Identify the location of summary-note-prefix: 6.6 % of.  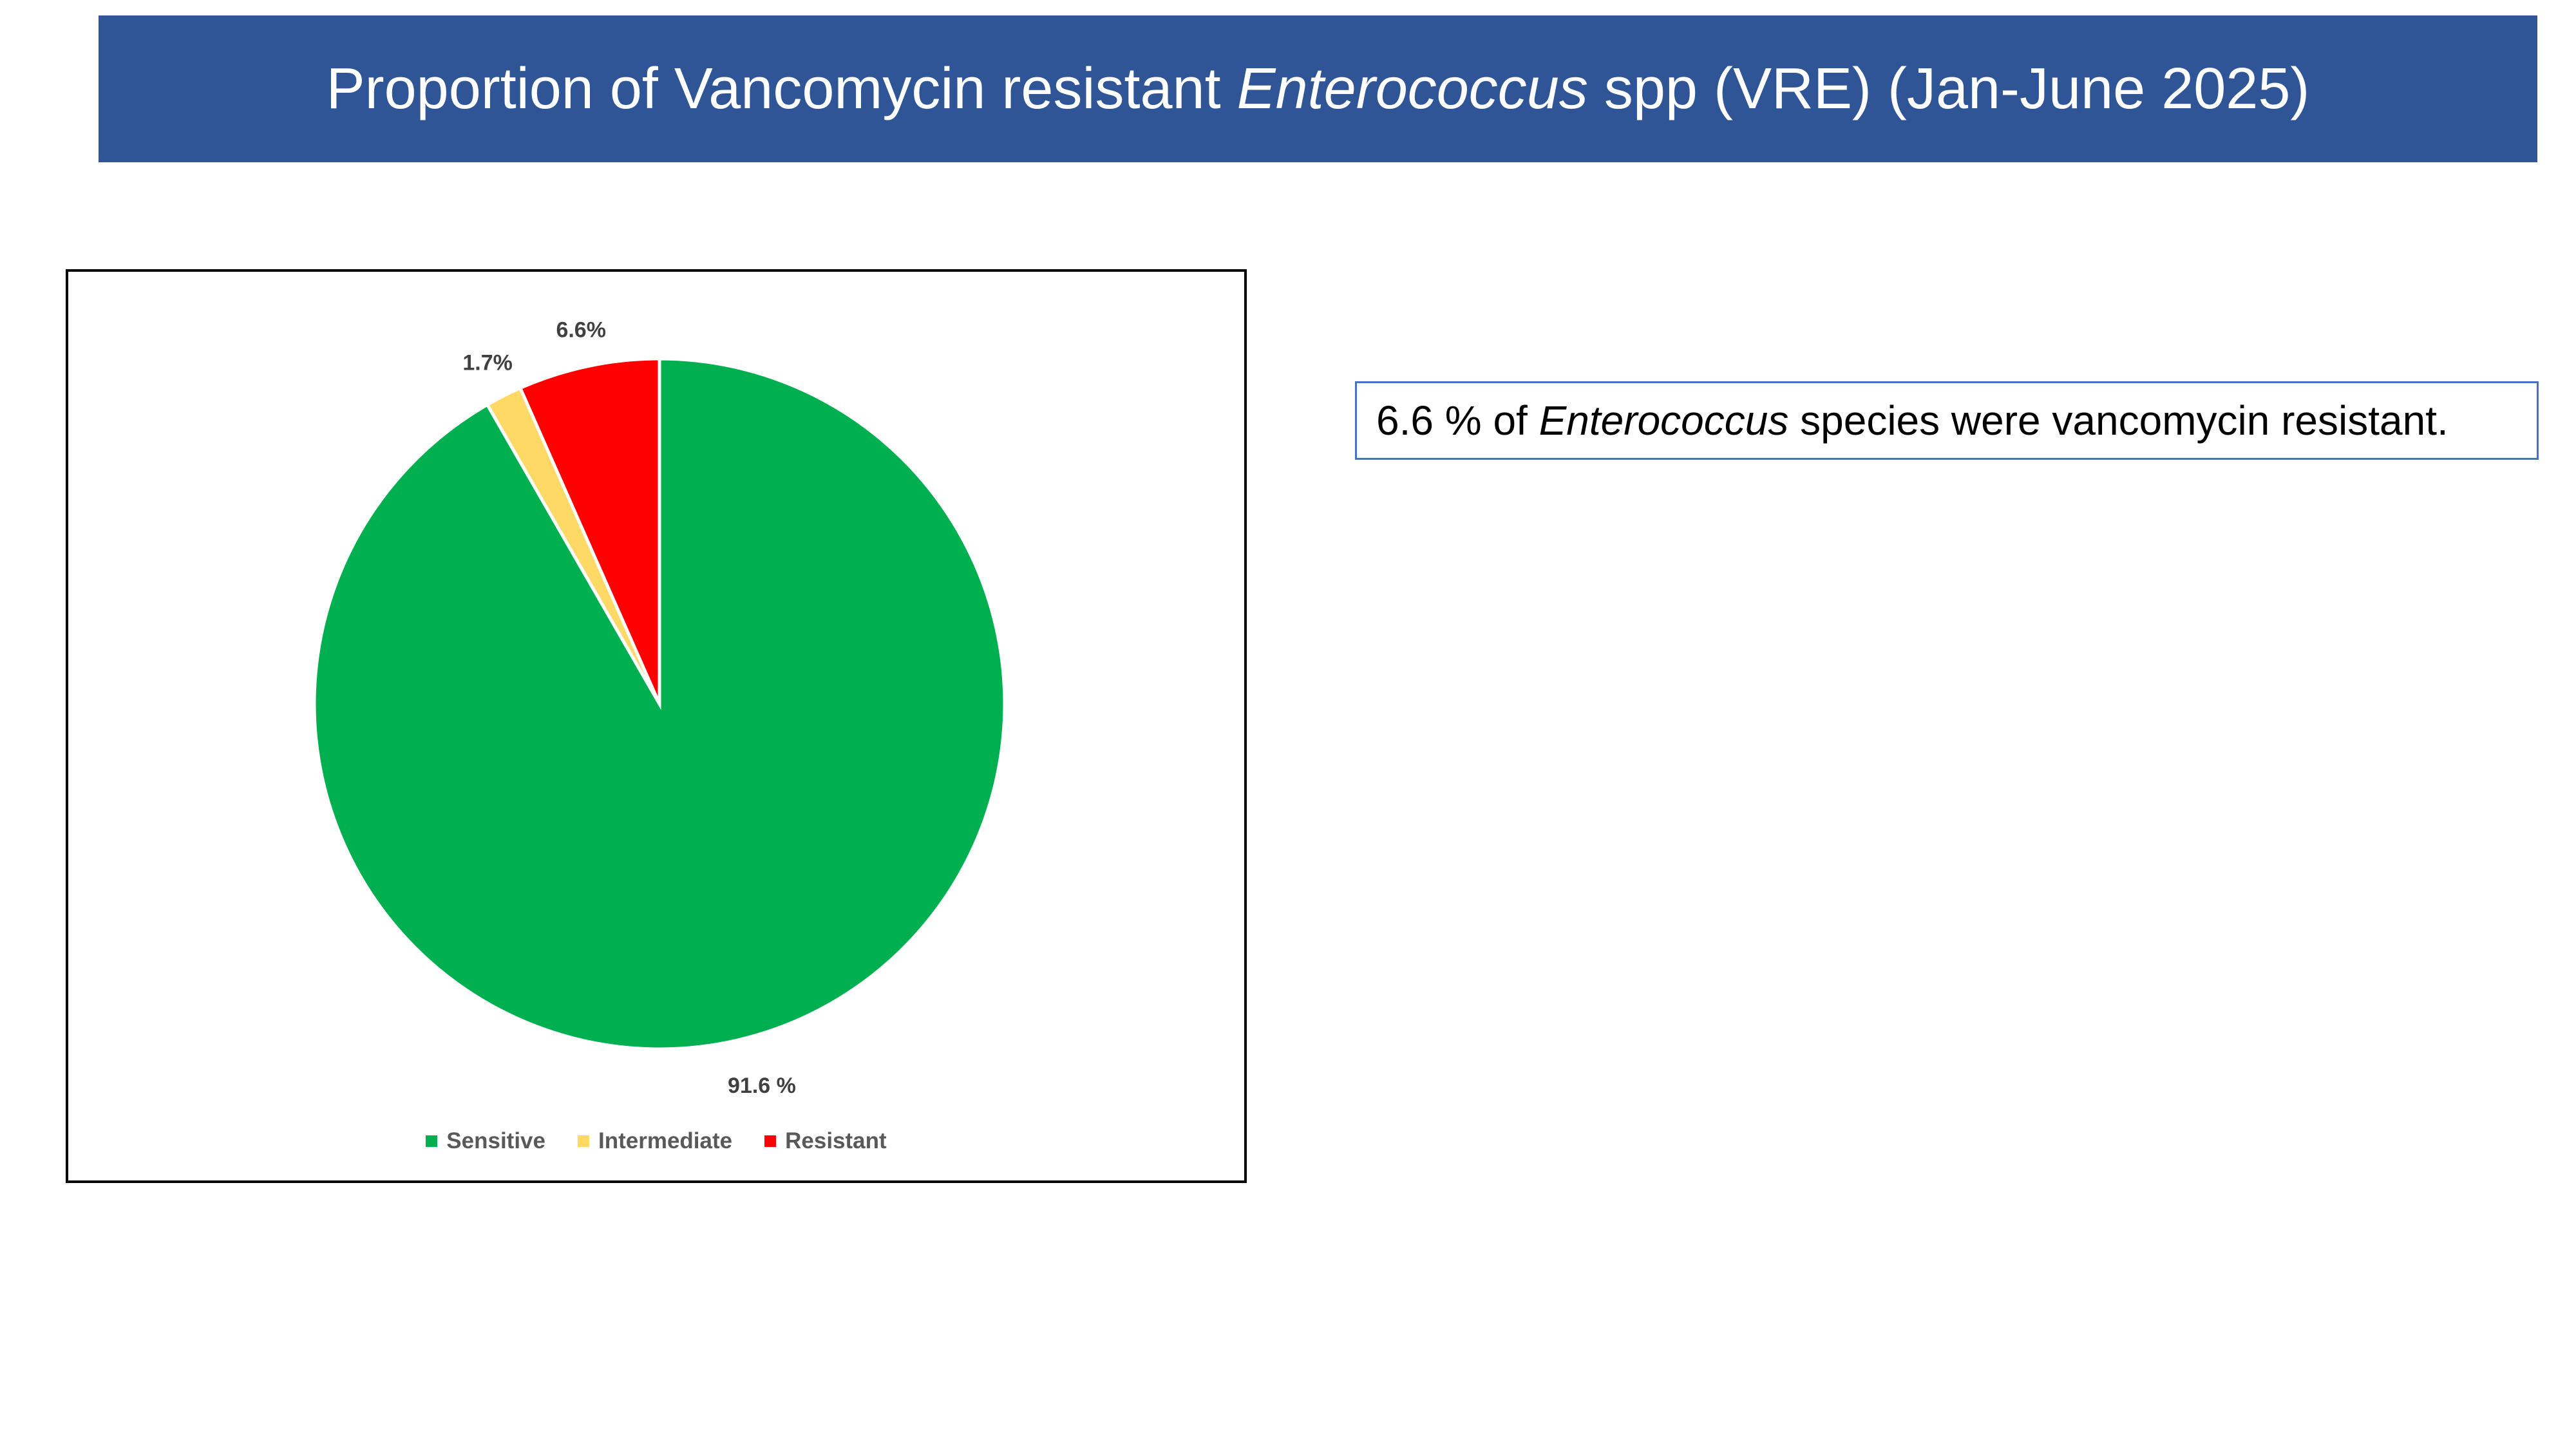
(1457, 420).